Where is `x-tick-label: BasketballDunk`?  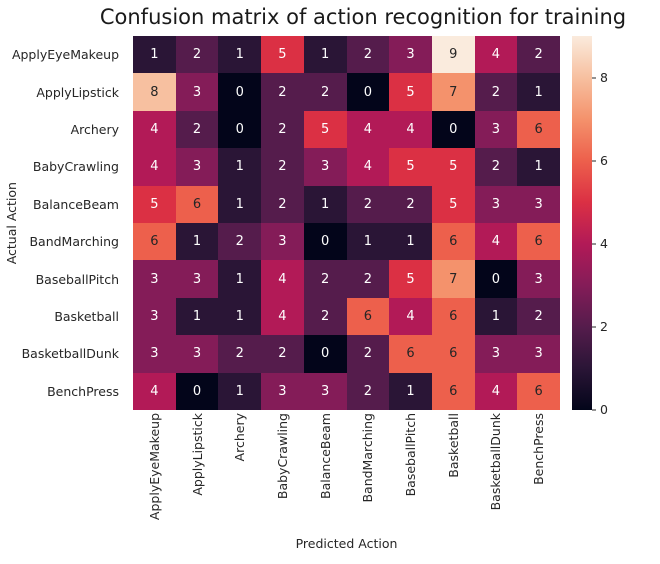 x-tick-label: BasketballDunk is located at coordinates (496, 462).